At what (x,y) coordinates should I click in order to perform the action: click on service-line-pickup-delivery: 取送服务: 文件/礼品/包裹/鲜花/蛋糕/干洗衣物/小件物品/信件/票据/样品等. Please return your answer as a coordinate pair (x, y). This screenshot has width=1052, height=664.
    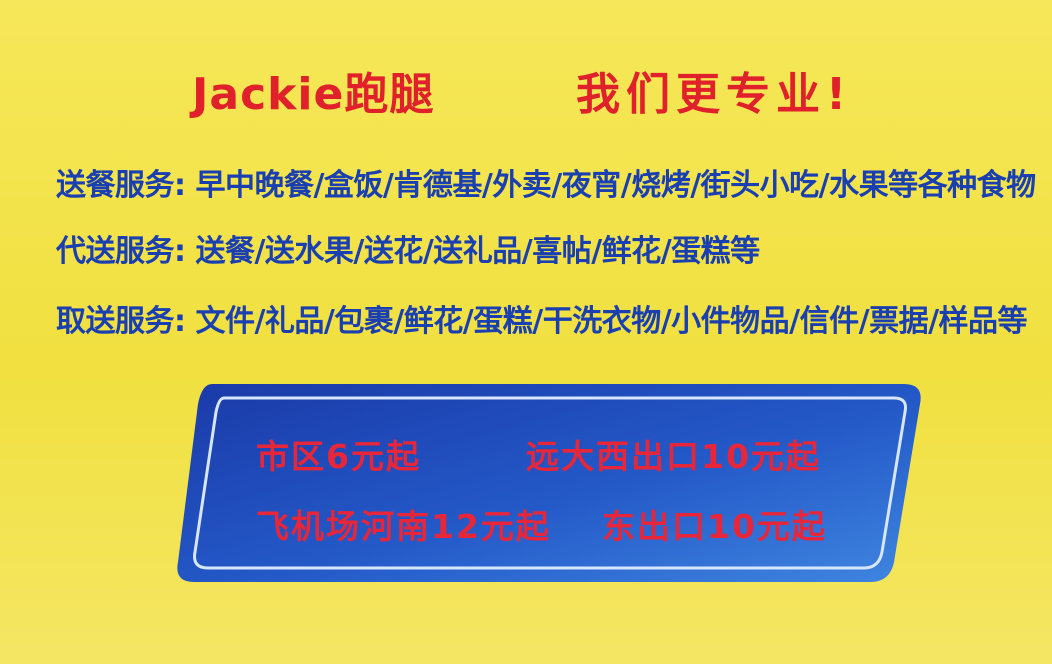
    Looking at the image, I should click on (542, 321).